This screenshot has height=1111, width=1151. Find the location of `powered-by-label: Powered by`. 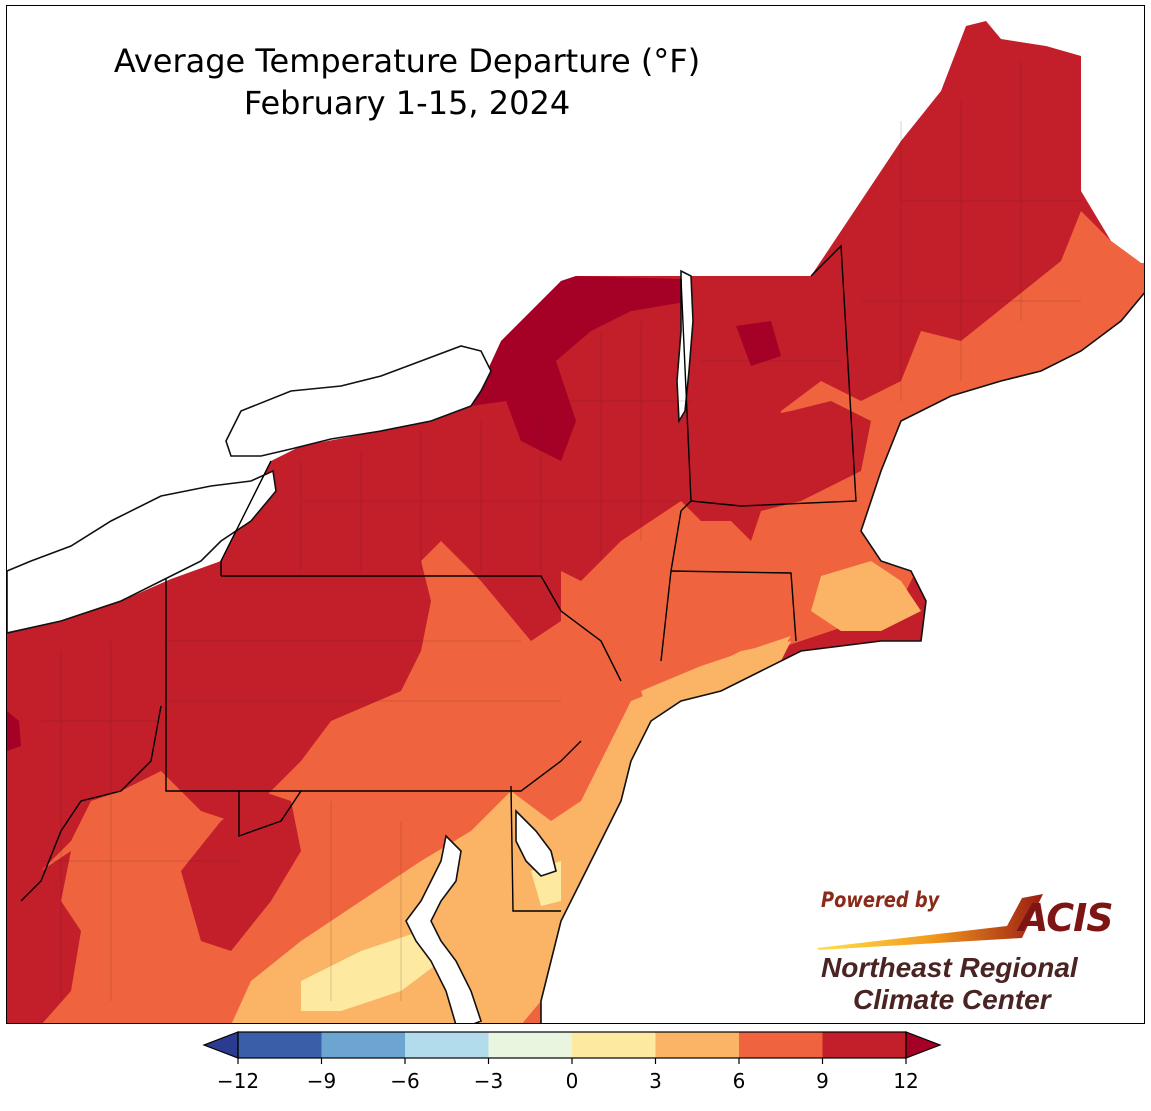

powered-by-label: Powered by is located at coordinates (880, 900).